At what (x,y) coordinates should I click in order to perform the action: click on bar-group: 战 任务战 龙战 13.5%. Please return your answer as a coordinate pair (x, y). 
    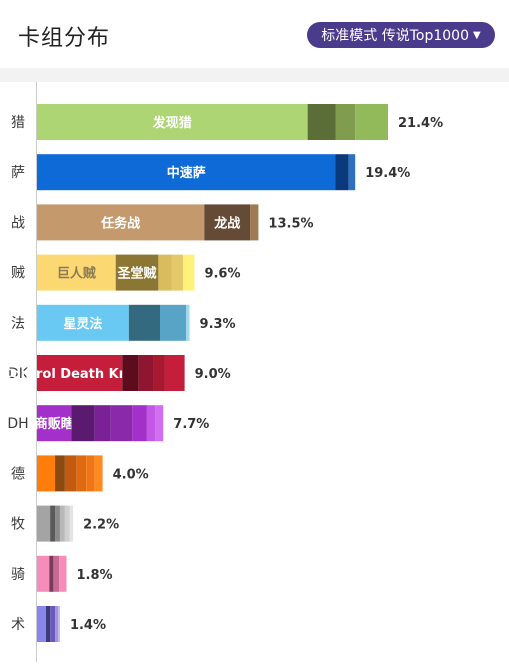
    Looking at the image, I should click on (162, 222).